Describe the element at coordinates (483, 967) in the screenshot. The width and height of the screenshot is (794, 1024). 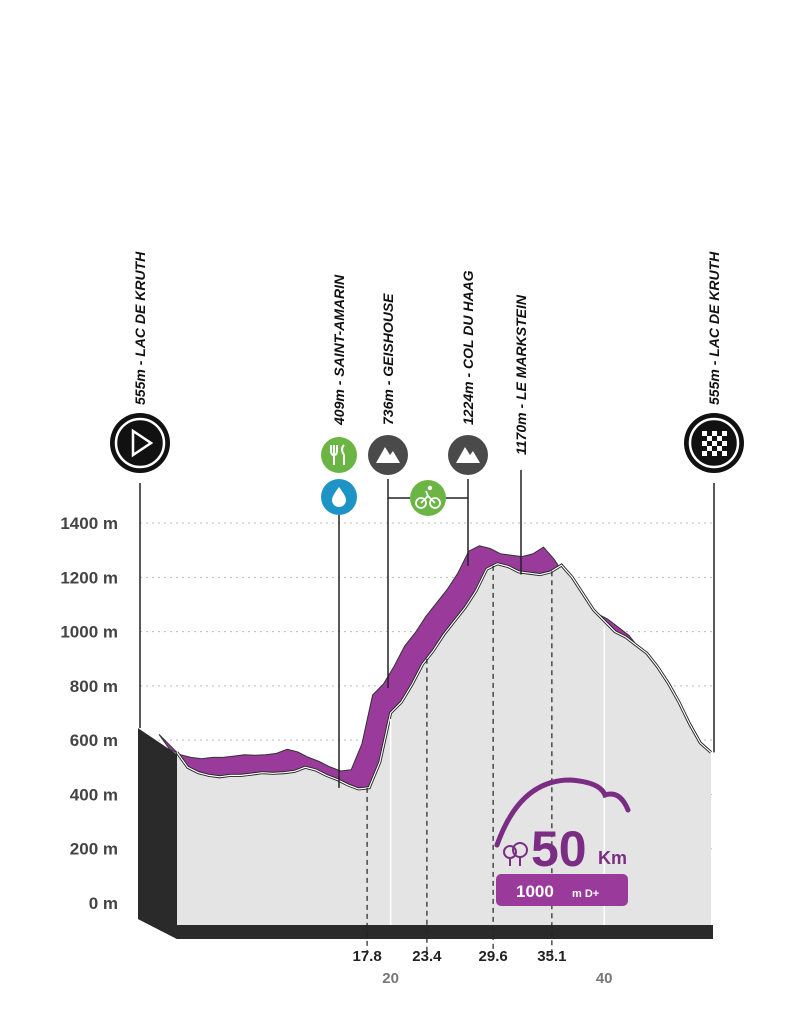
I see `x-axis-labels: 17.8 23.4 29.6 35.1 20 40` at that location.